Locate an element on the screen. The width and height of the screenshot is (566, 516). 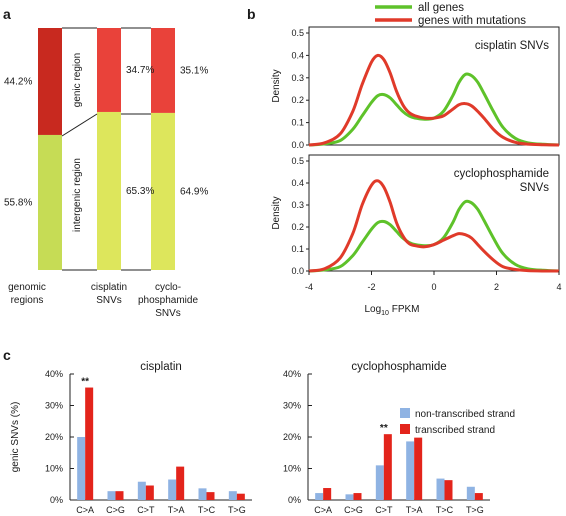
y-tick-label-0-2: 0.2 is located at coordinates (297, 100).